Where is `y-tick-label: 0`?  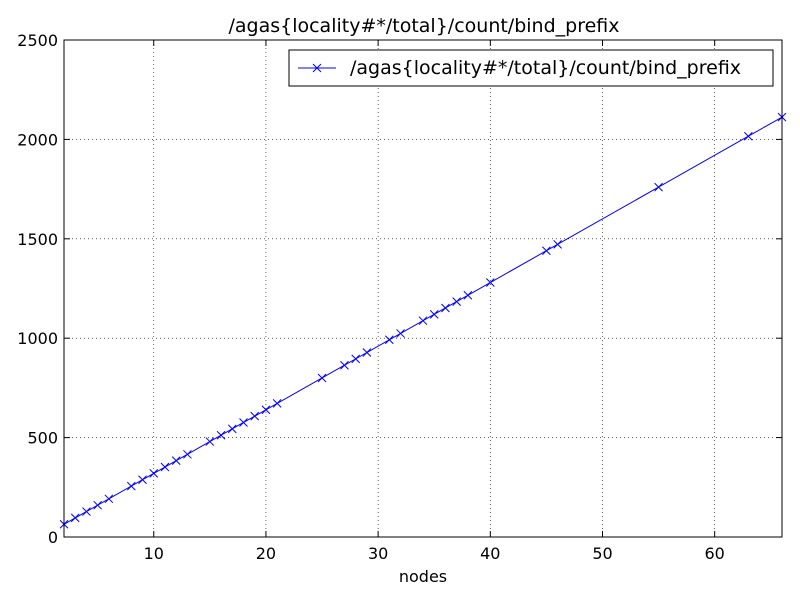 y-tick-label: 0 is located at coordinates (53, 537).